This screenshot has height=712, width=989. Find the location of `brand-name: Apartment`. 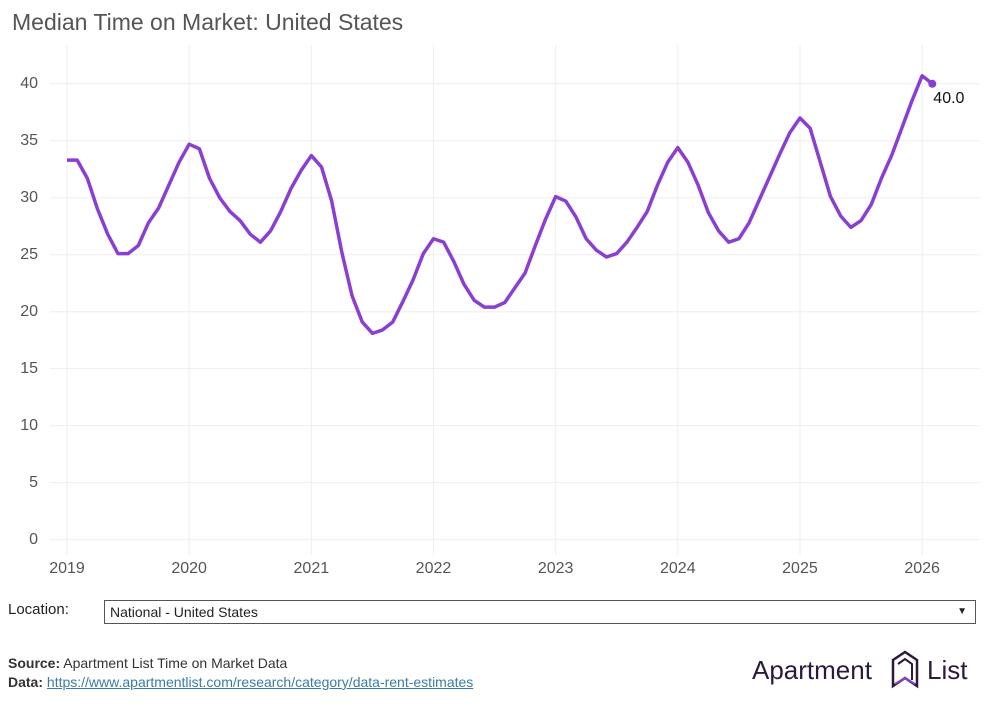

brand-name: Apartment is located at coordinates (812, 670).